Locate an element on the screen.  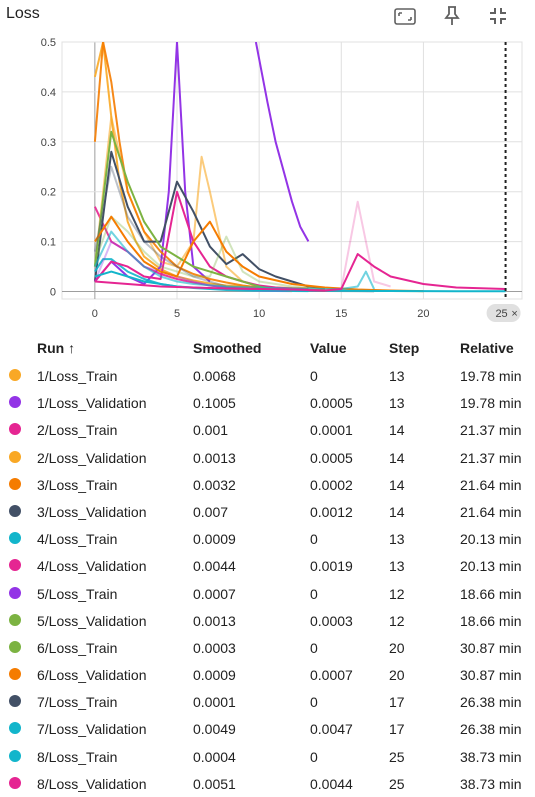
cell-run: 6/Loss_Validation is located at coordinates (92, 675).